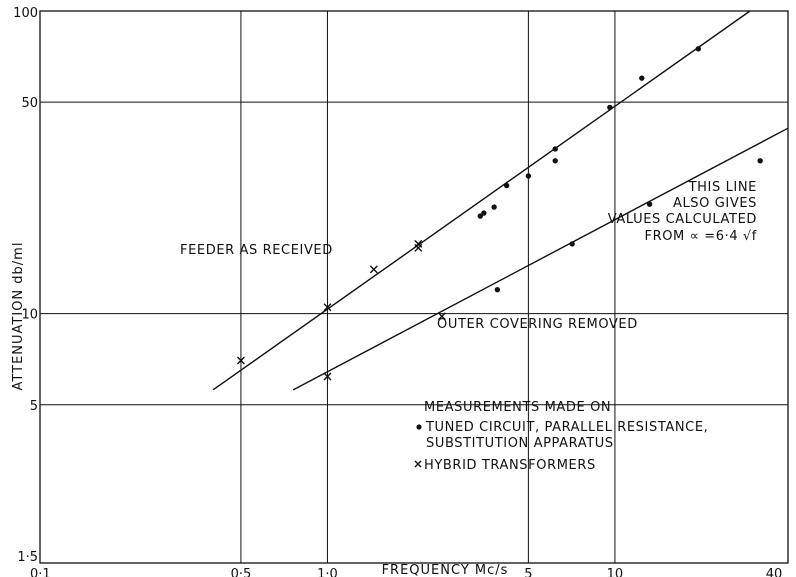 Image resolution: width=796 pixels, height=577 pixels. Describe the element at coordinates (566, 427) in the screenshot. I see `legend-dot-line-1: TUNED CIRCUIT, PARALLEL RESISTANCE,` at that location.